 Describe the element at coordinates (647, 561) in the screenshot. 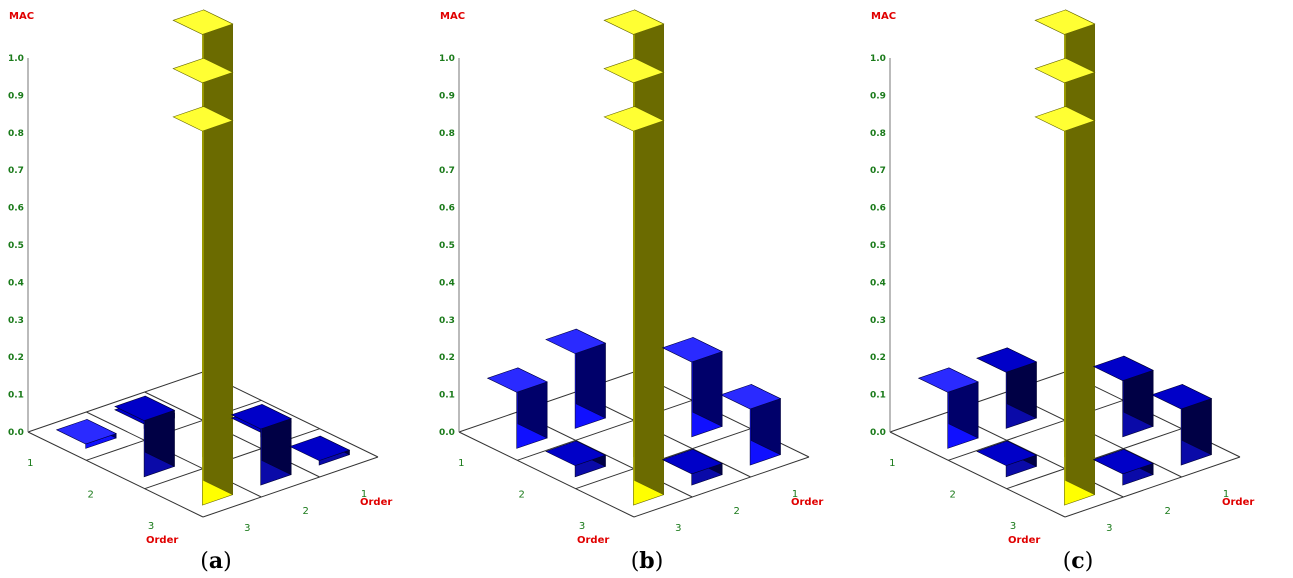

I see `panel-caption: (b)` at that location.